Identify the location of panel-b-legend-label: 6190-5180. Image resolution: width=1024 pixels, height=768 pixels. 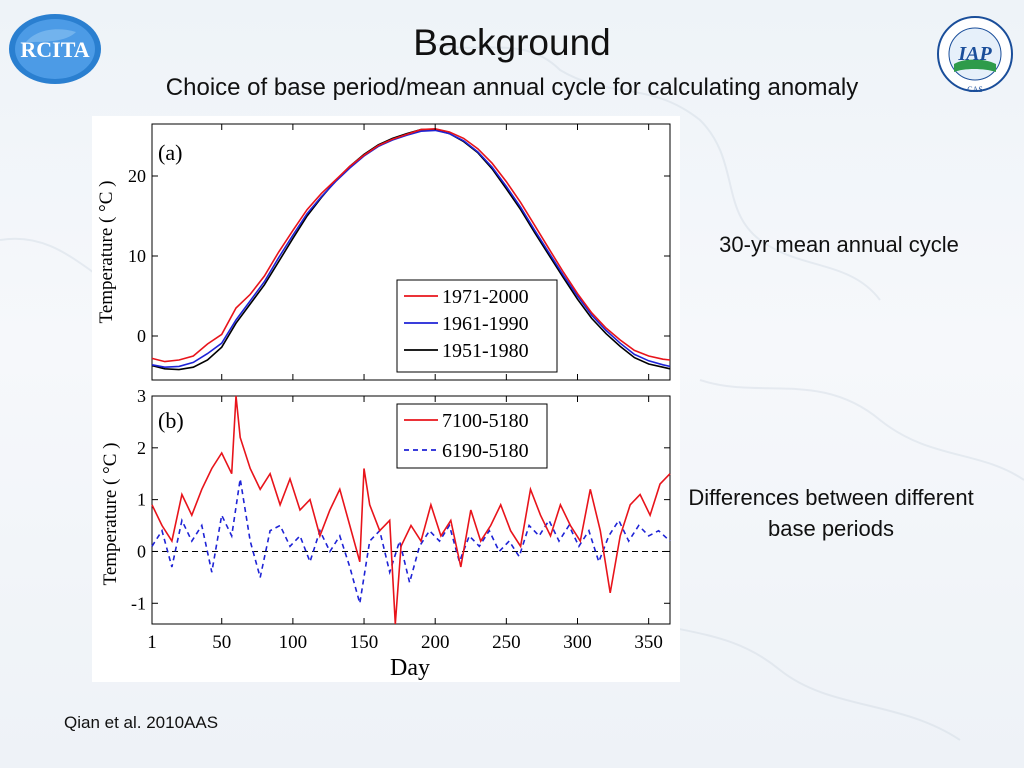
(485, 451).